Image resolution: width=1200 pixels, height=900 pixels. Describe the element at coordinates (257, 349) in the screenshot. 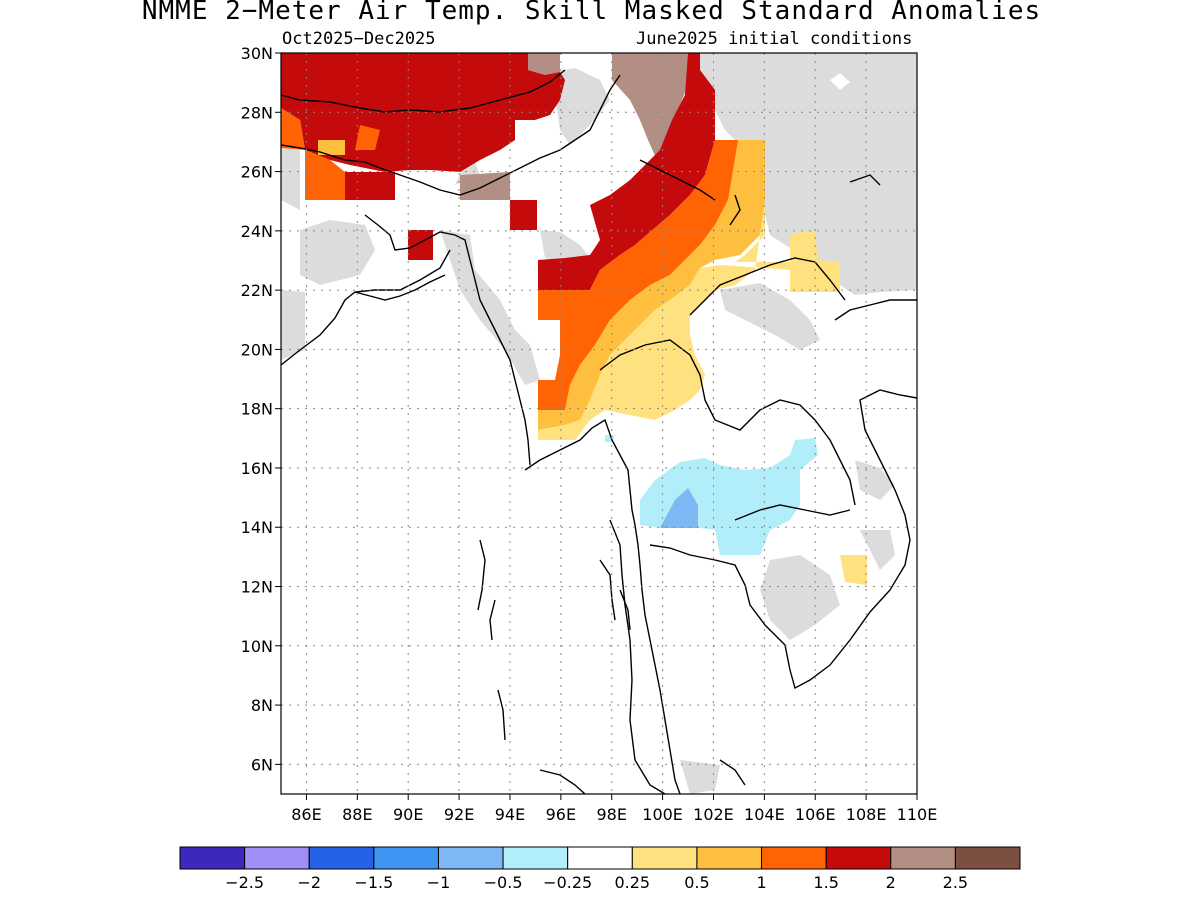

I see `lat-tick-label: 20N` at that location.